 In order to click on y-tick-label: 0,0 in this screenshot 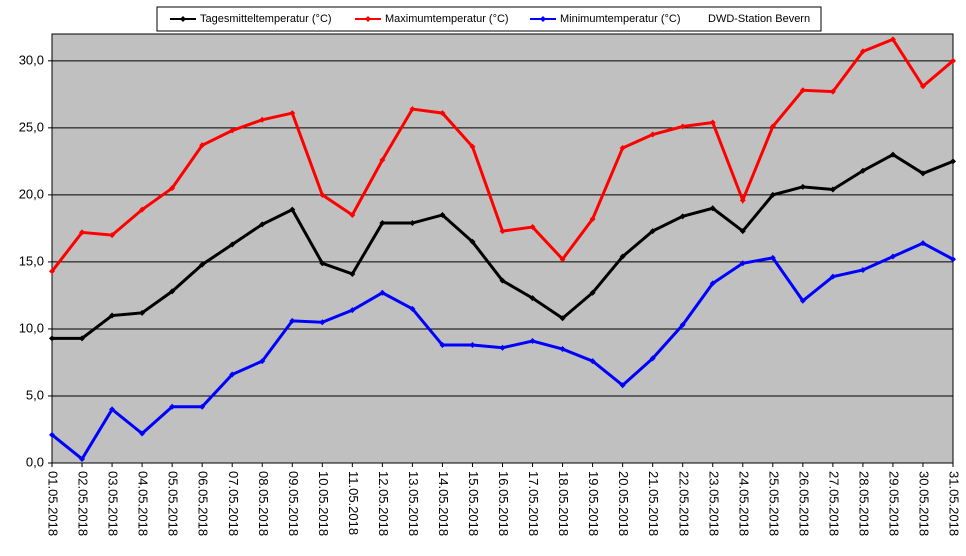, I will do `click(35, 461)`.